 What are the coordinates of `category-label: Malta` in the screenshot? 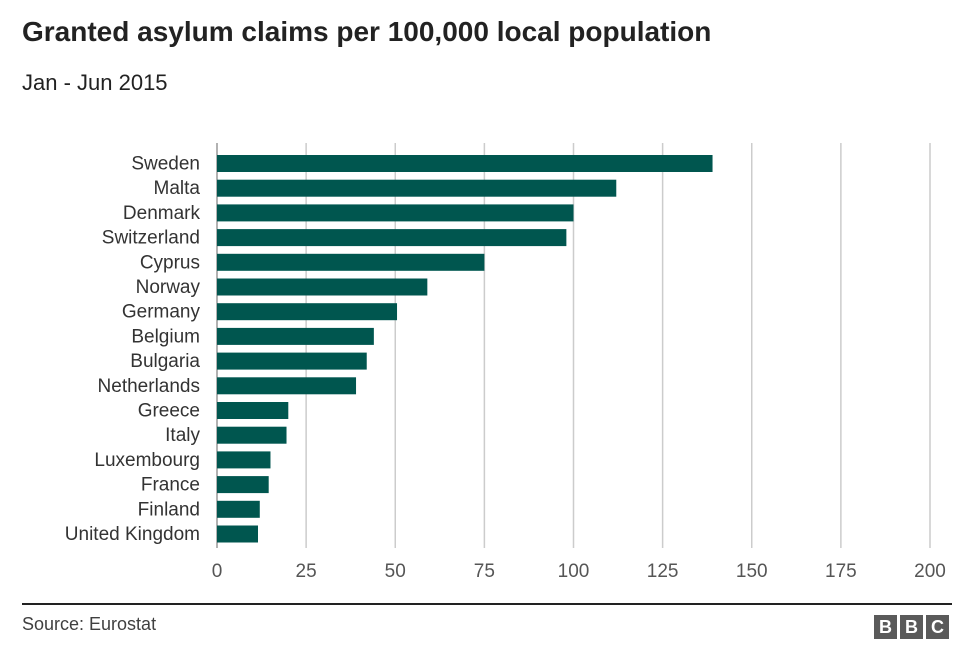 It's located at (177, 188).